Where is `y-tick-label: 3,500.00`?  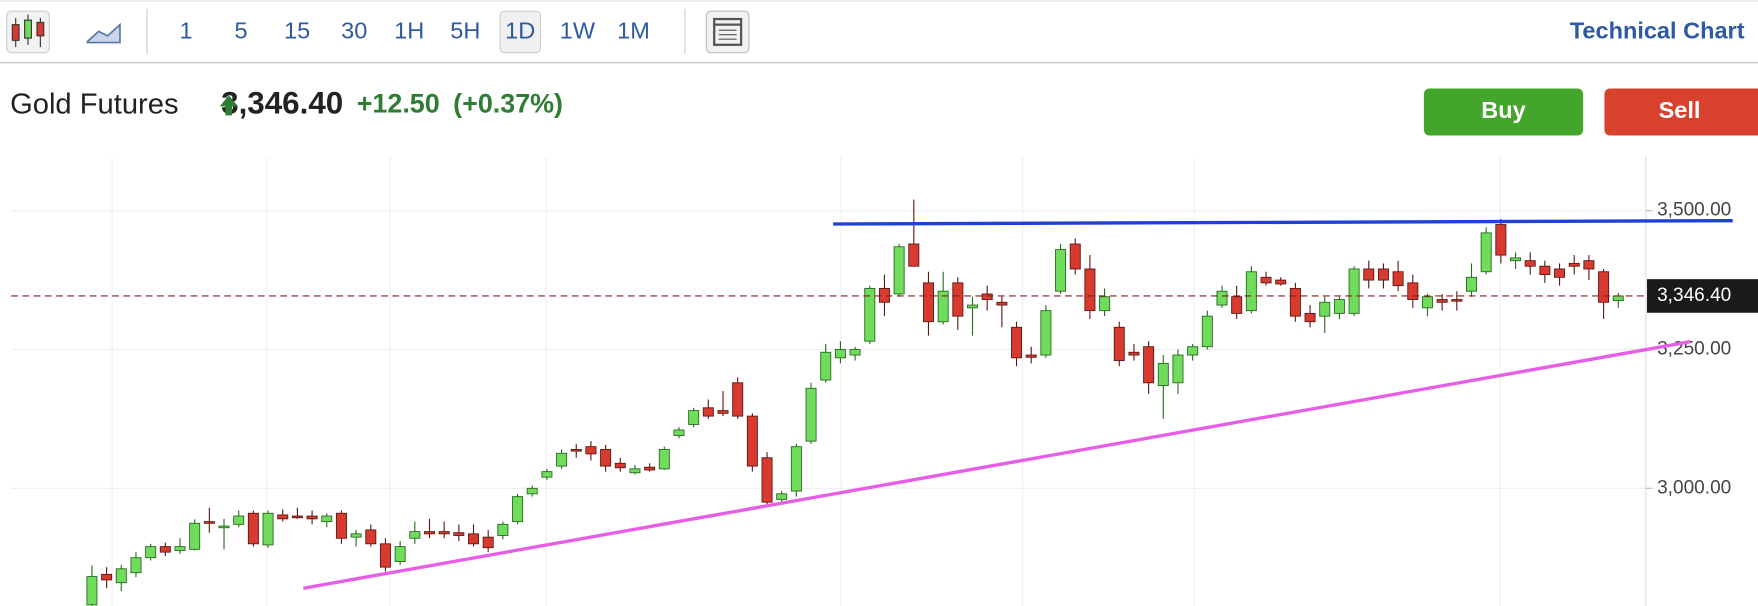
y-tick-label: 3,500.00 is located at coordinates (1694, 210).